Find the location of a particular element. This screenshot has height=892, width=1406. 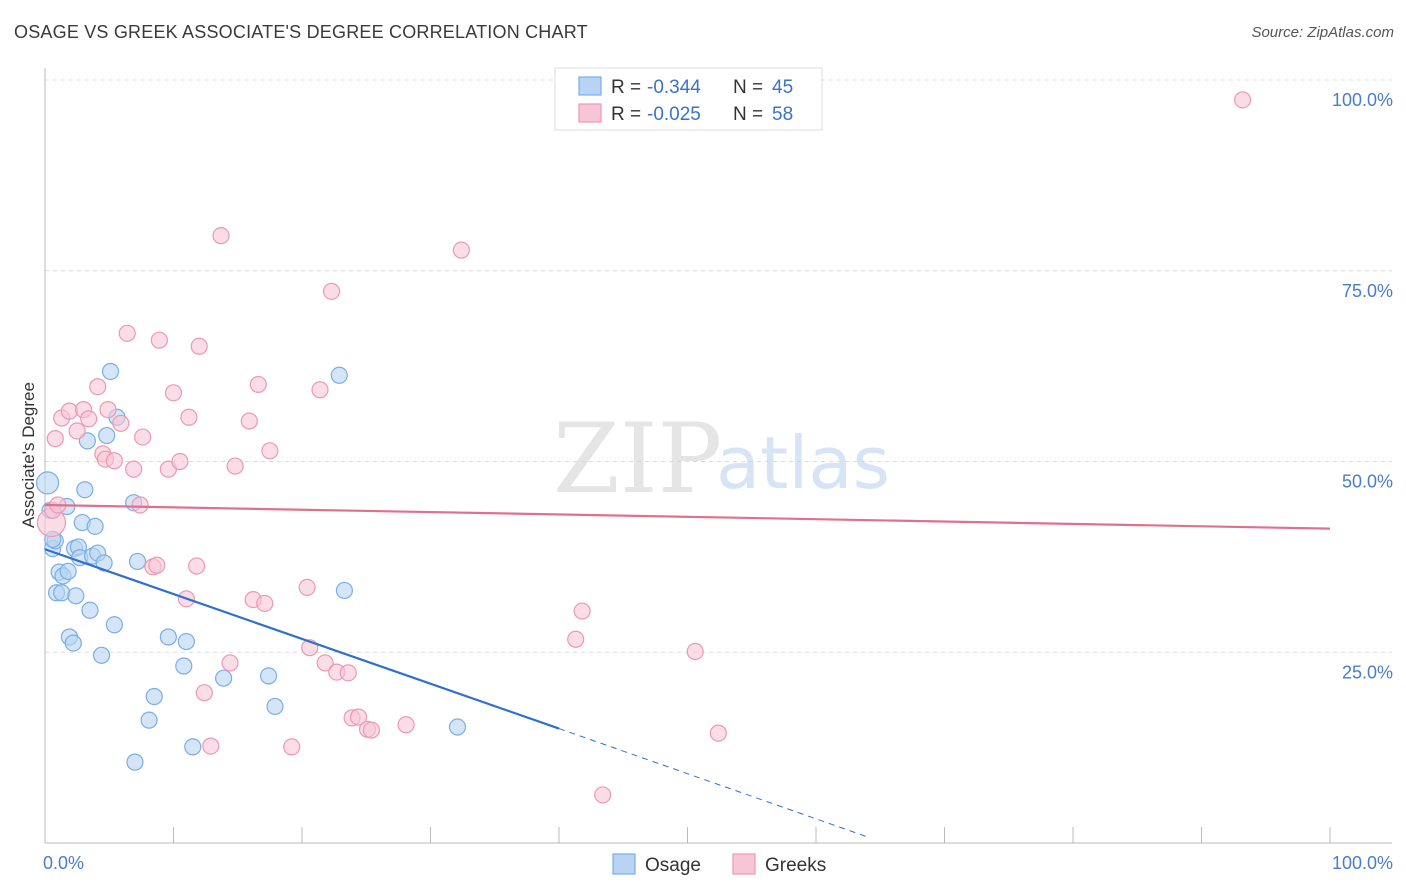

source-credit: Source: ZipAtlas.com is located at coordinates (1322, 32).